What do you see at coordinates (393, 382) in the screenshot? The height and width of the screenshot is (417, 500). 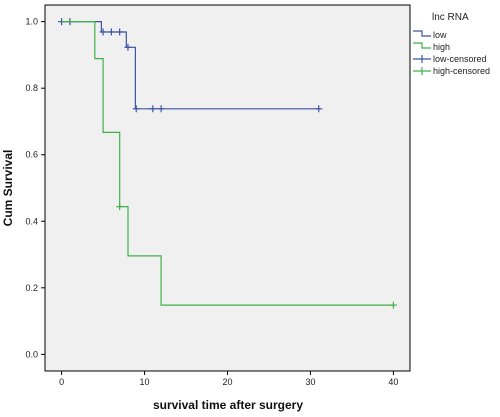 I see `x-tick-label: 40` at bounding box center [393, 382].